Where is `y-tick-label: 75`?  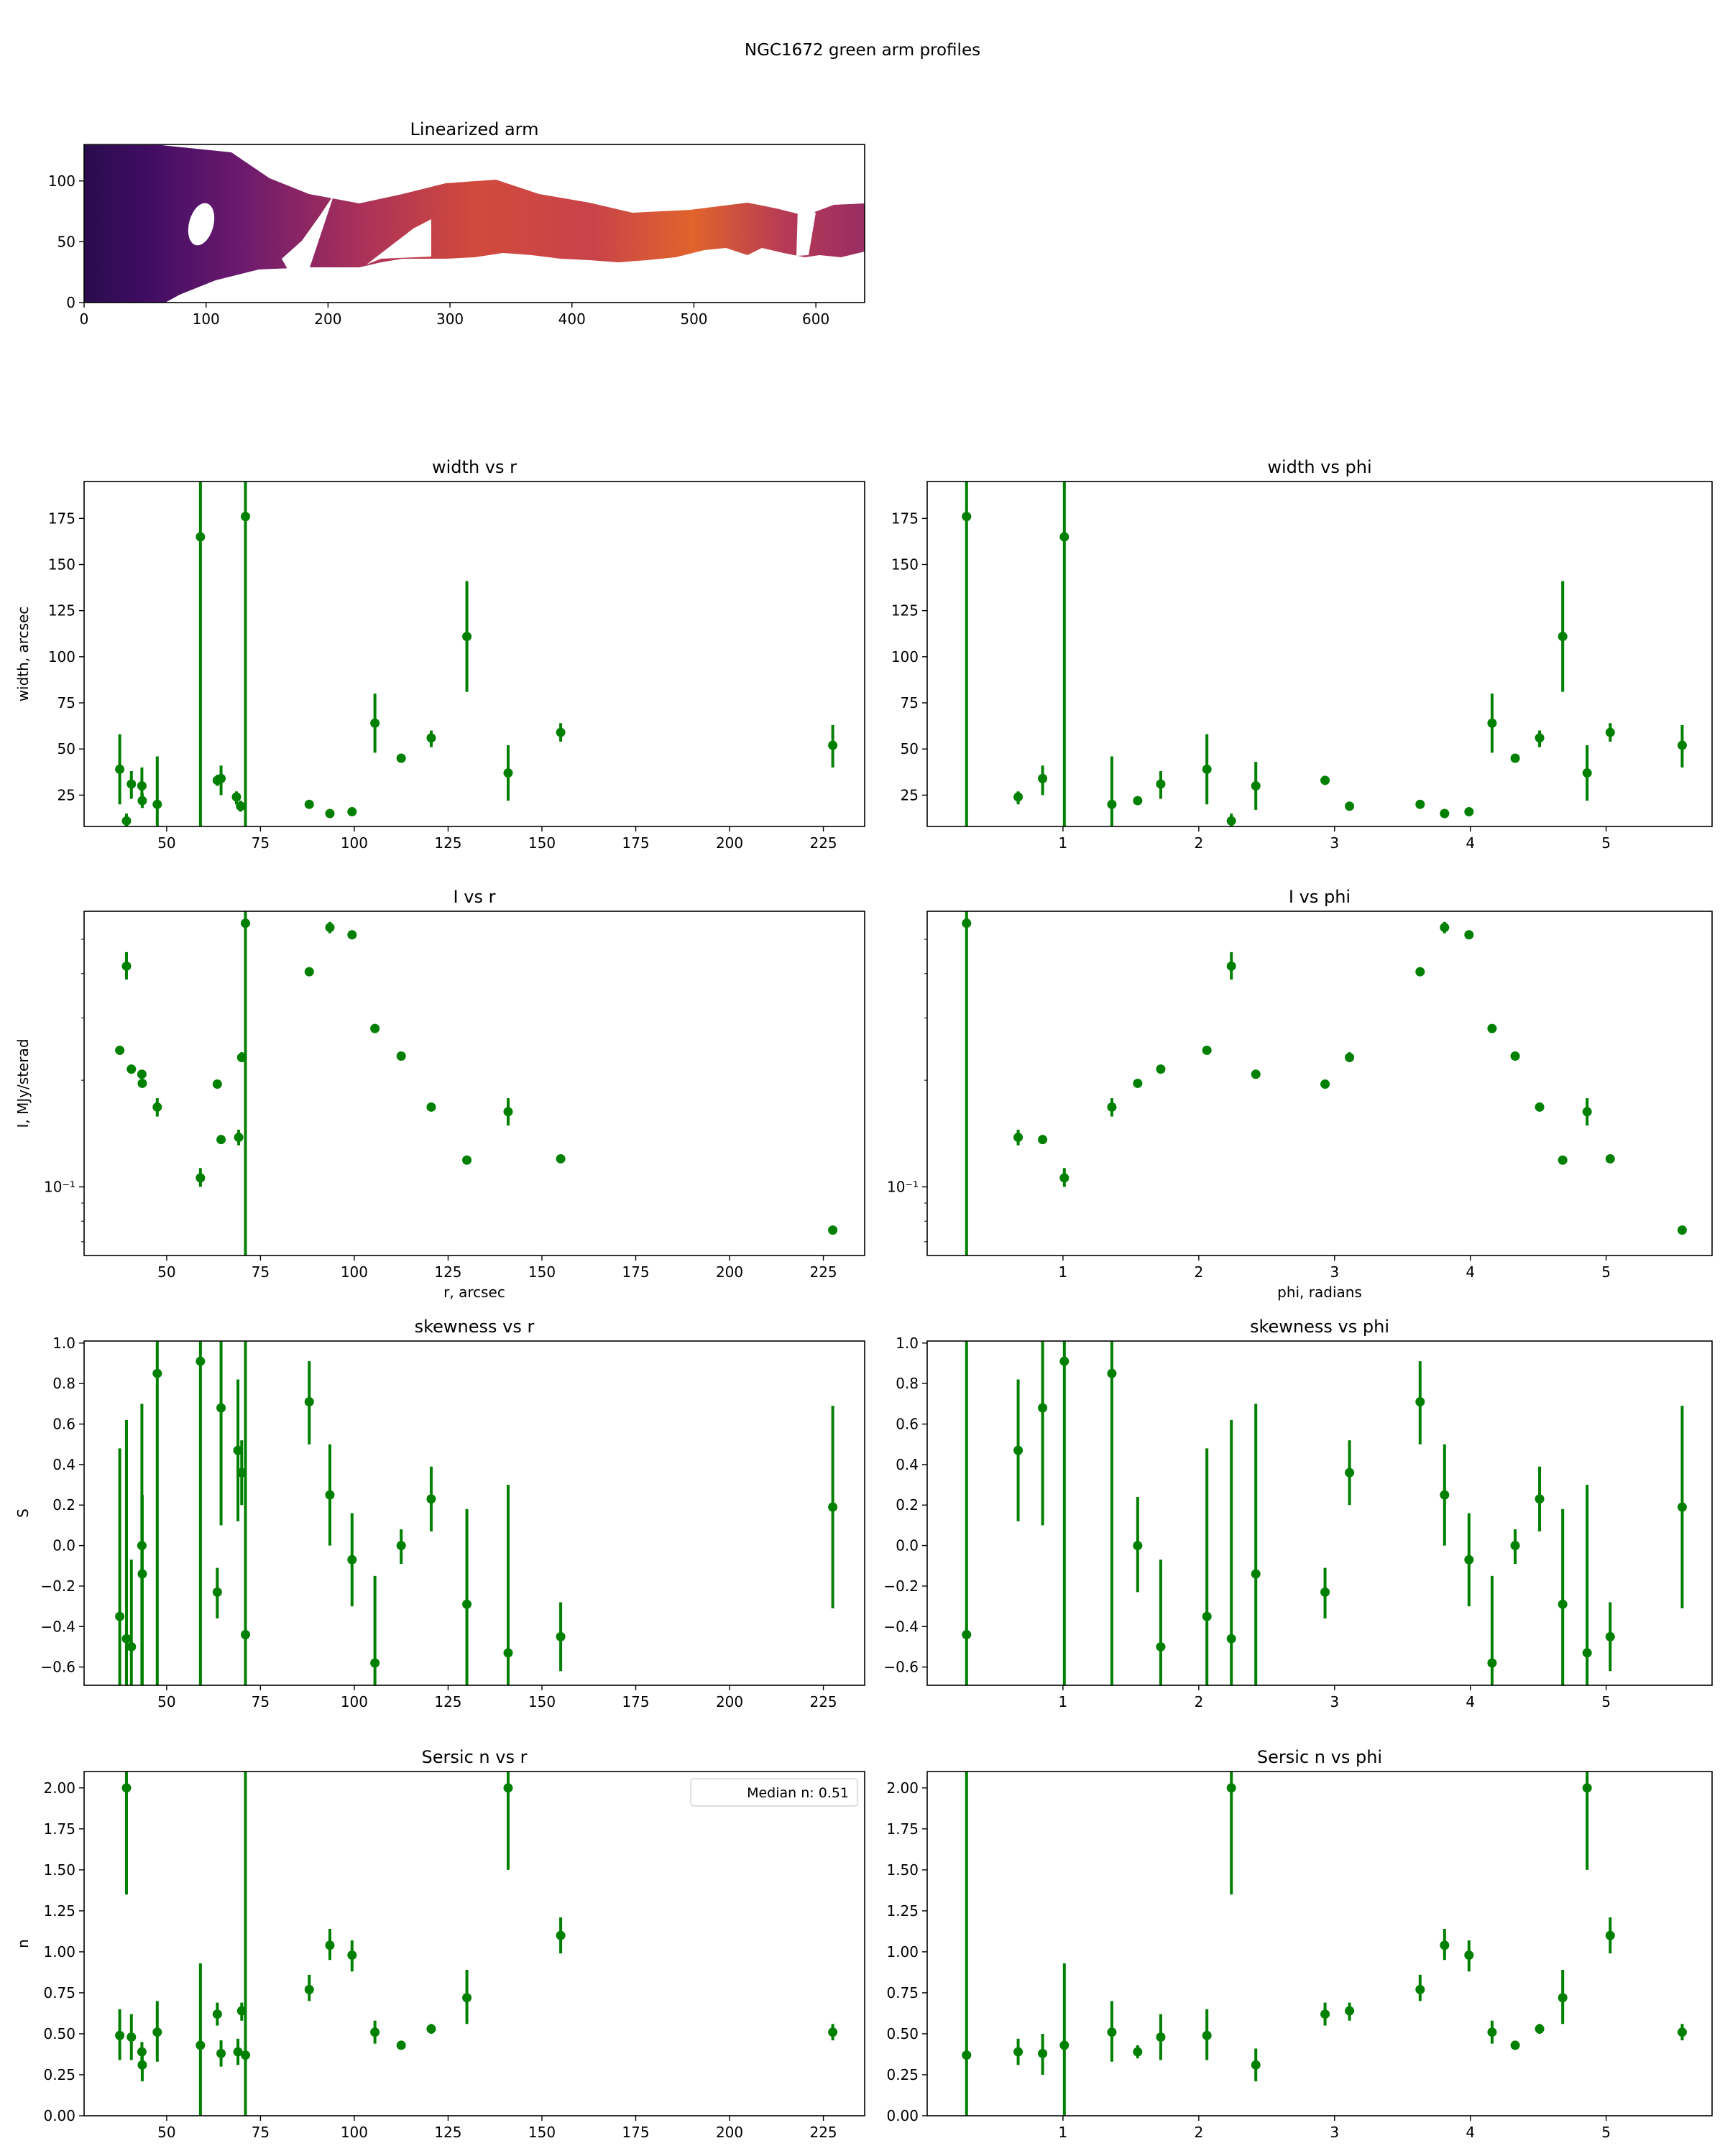
y-tick-label: 75 is located at coordinates (910, 703).